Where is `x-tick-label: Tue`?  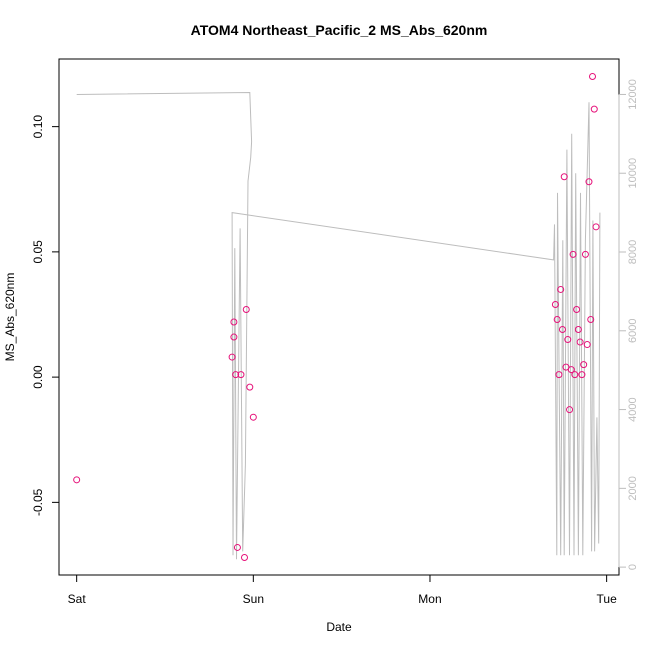
x-tick-label: Tue is located at coordinates (607, 599).